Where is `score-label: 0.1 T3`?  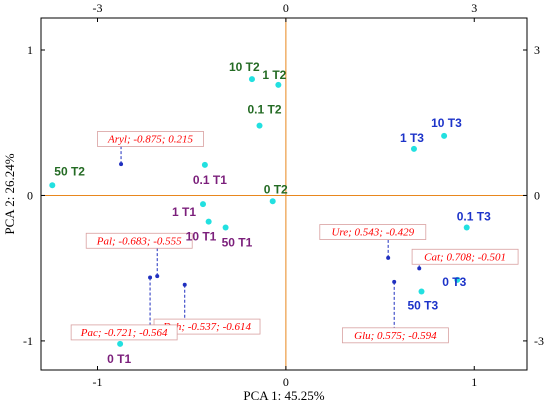 score-label: 0.1 T3 is located at coordinates (474, 216).